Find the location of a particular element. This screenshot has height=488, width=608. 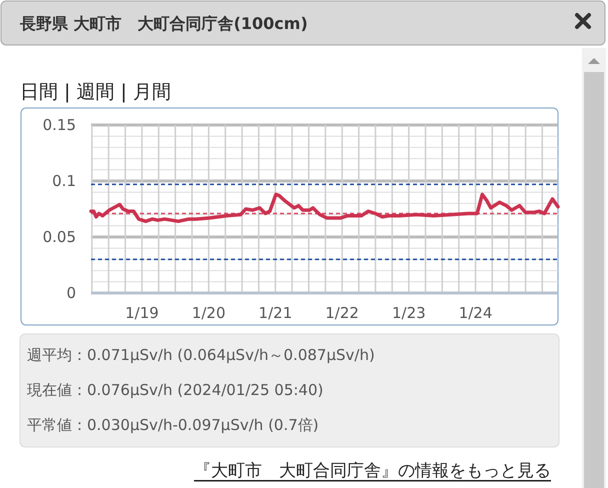

y-tick-label: 0.1 is located at coordinates (64, 181).